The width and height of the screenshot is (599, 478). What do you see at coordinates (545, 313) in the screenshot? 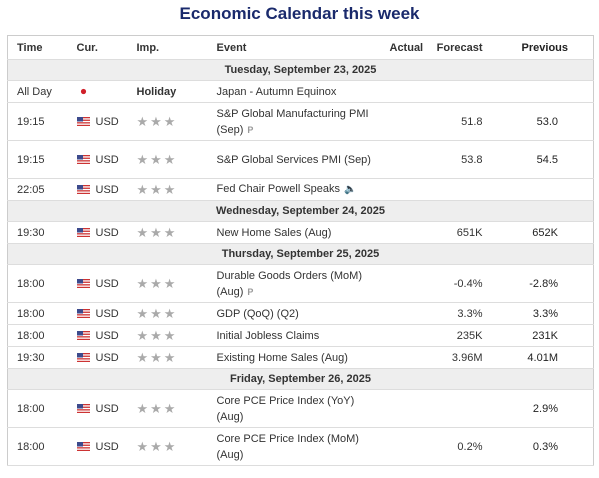
I see `previous: 3.3%` at bounding box center [545, 313].